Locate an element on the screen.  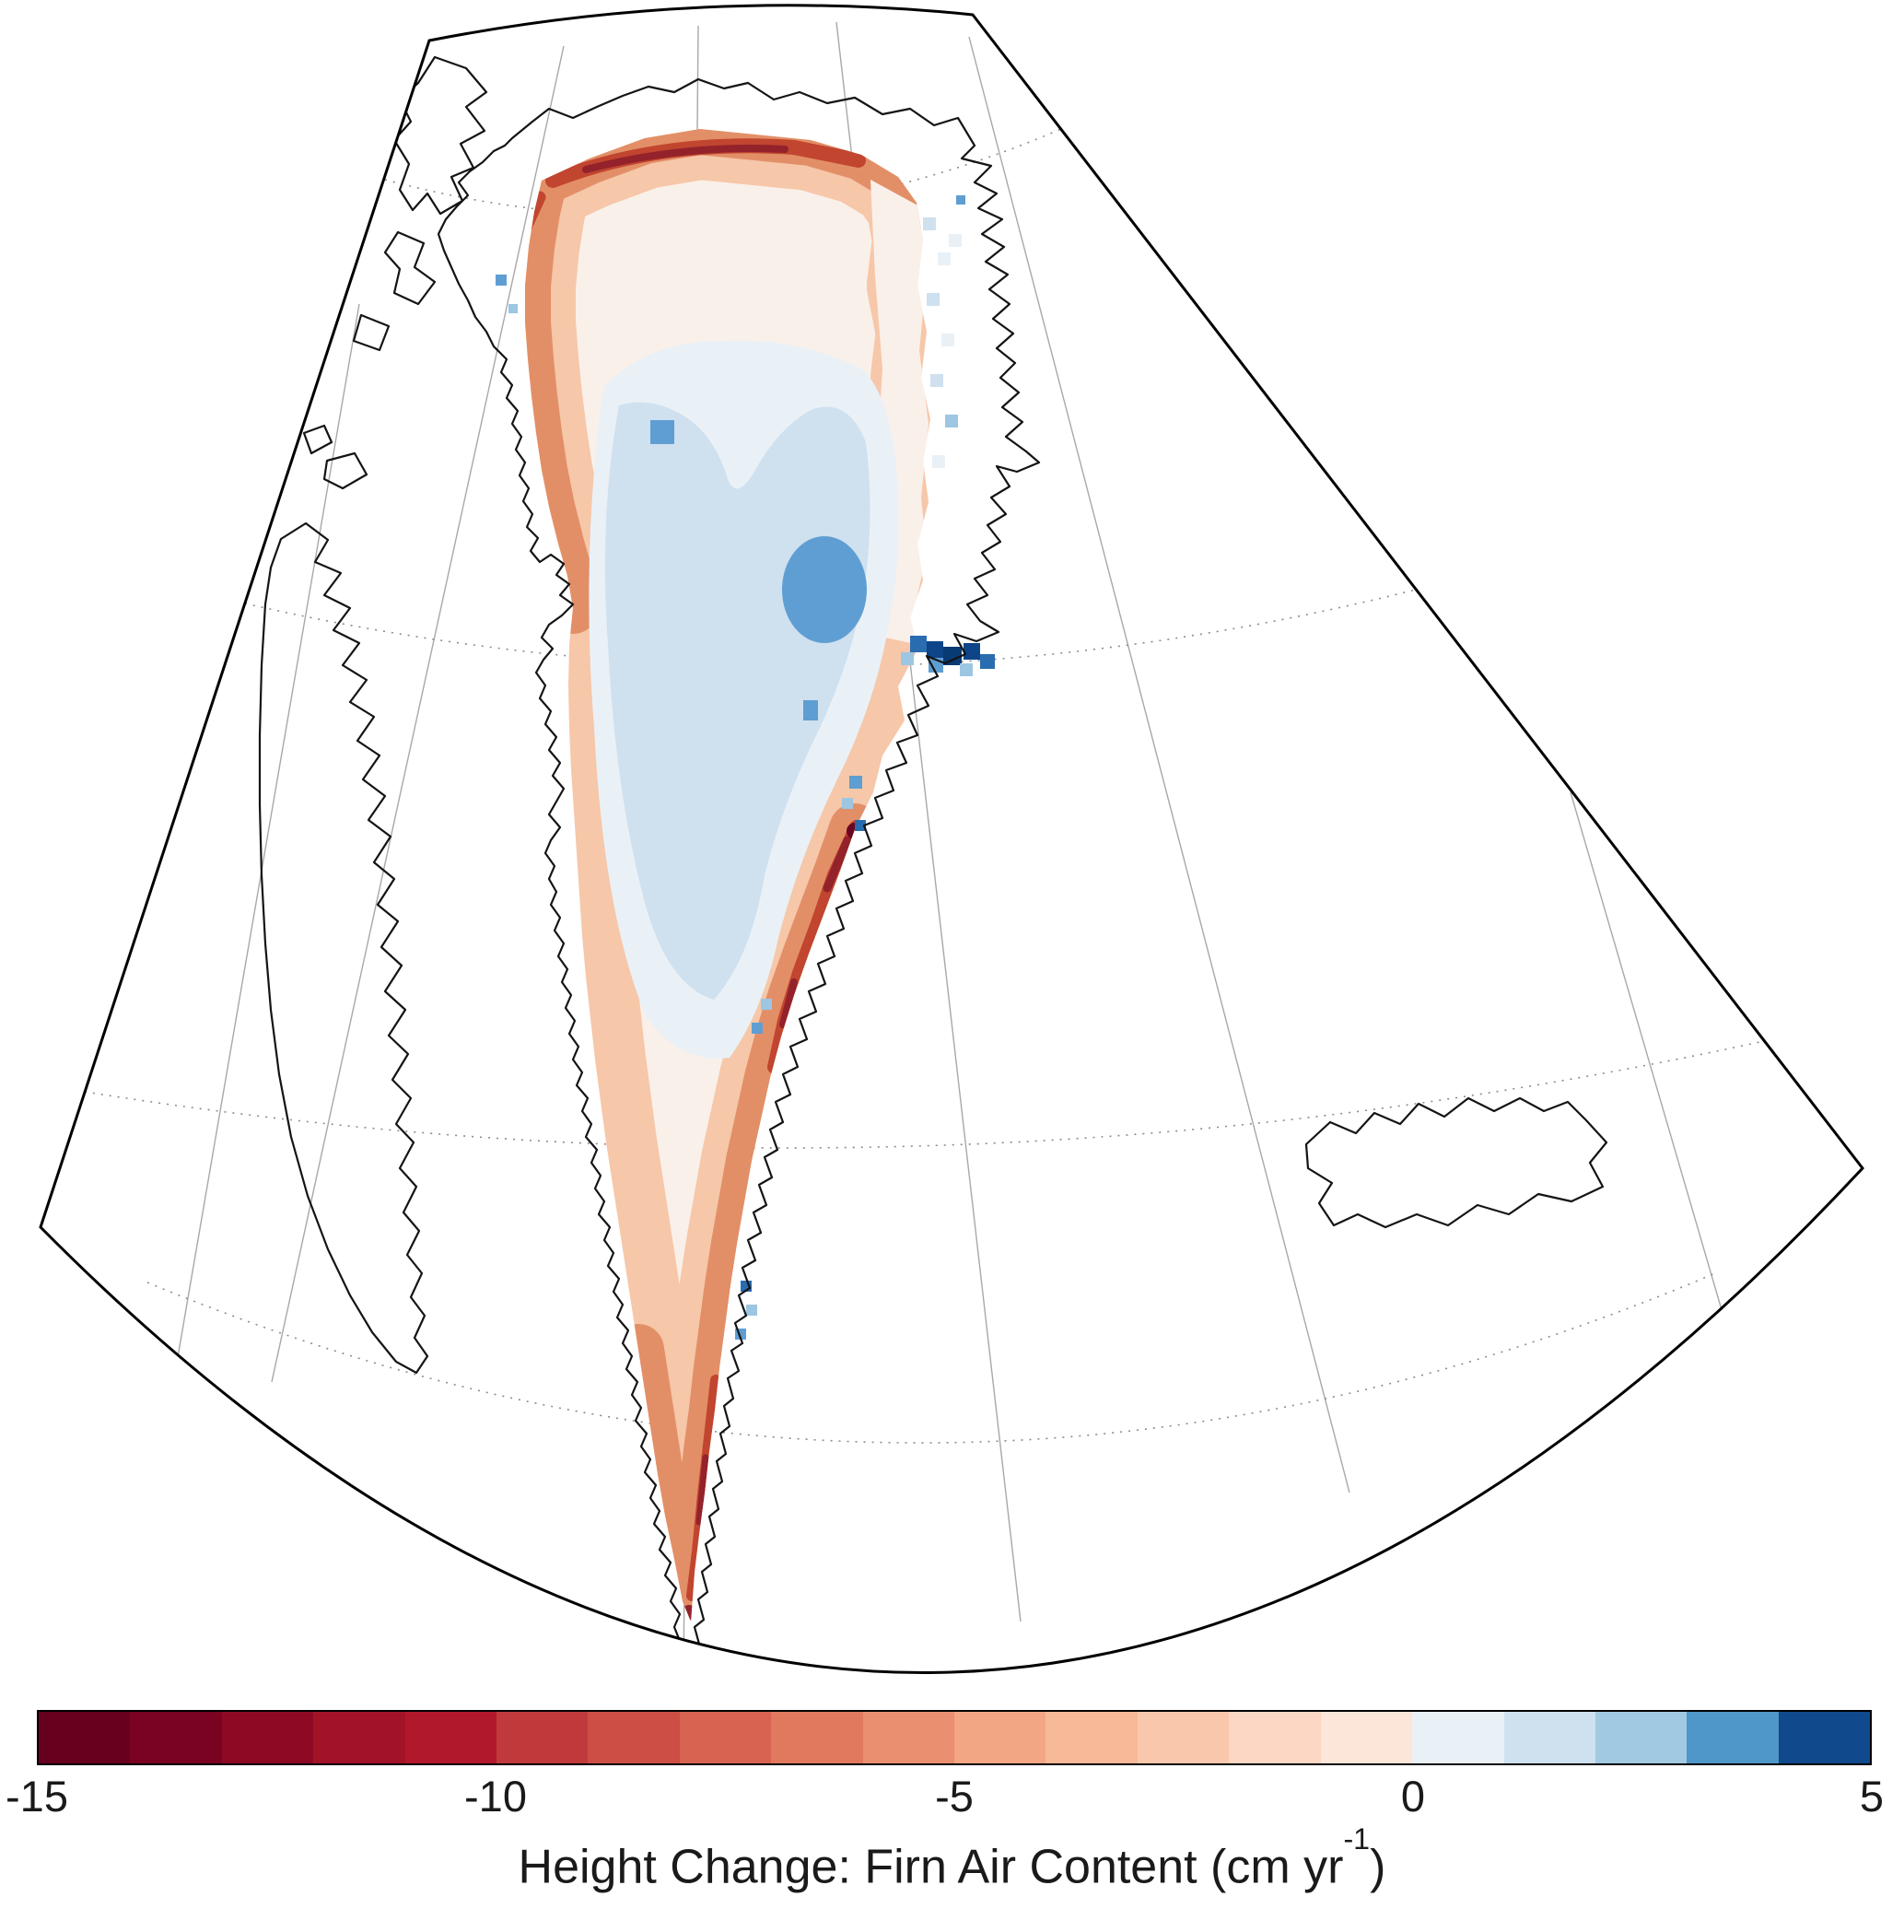
baffin-coastline is located at coordinates (343, 948).